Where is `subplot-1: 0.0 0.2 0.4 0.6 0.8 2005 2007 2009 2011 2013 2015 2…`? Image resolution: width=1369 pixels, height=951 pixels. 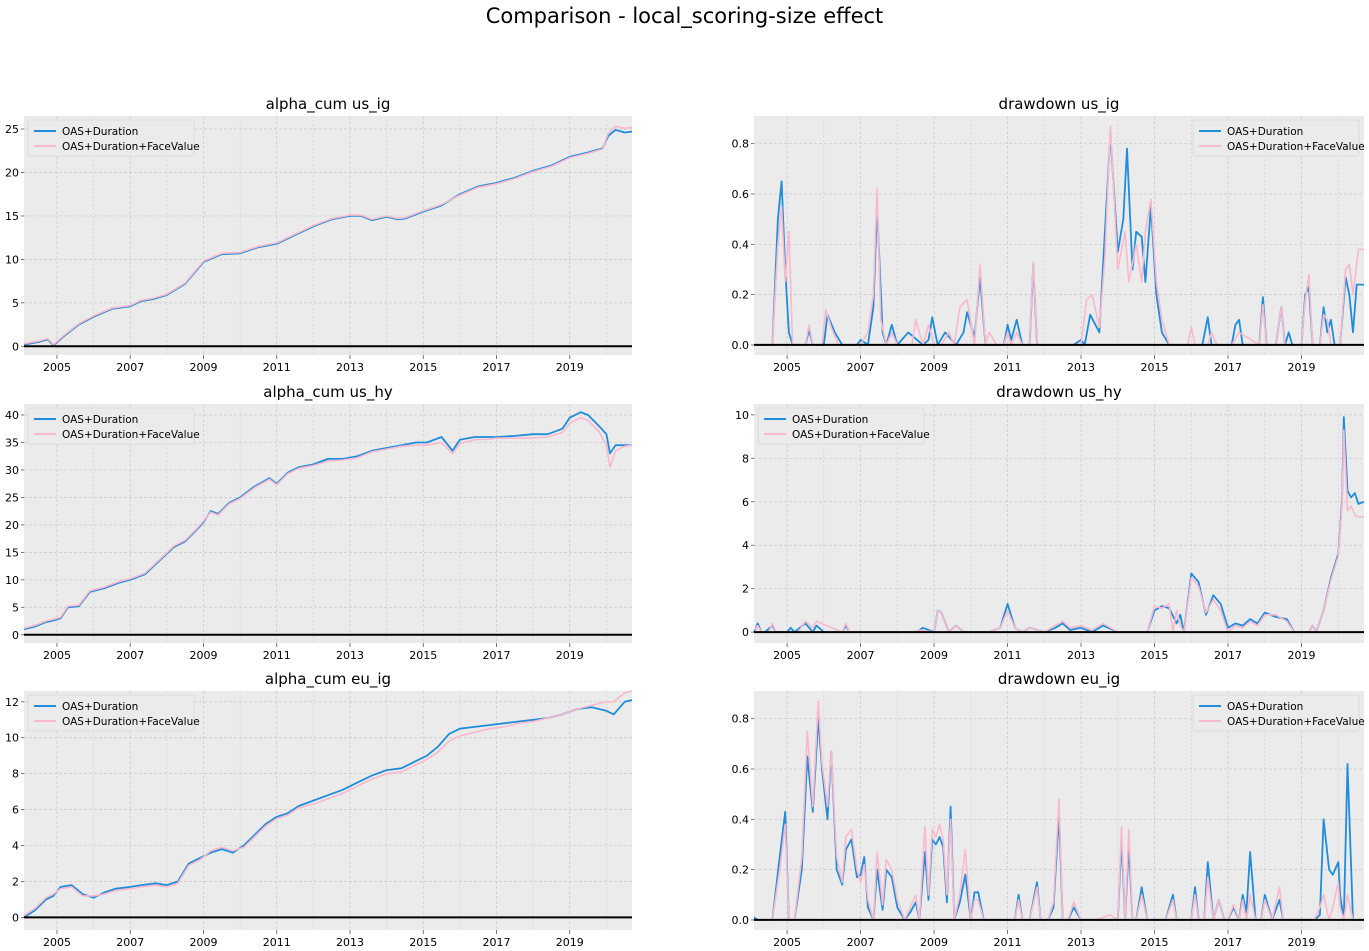 subplot-1: 0.0 0.2 0.4 0.6 0.8 2005 2007 2009 2011 2013 2015 2… is located at coordinates (1048, 234).